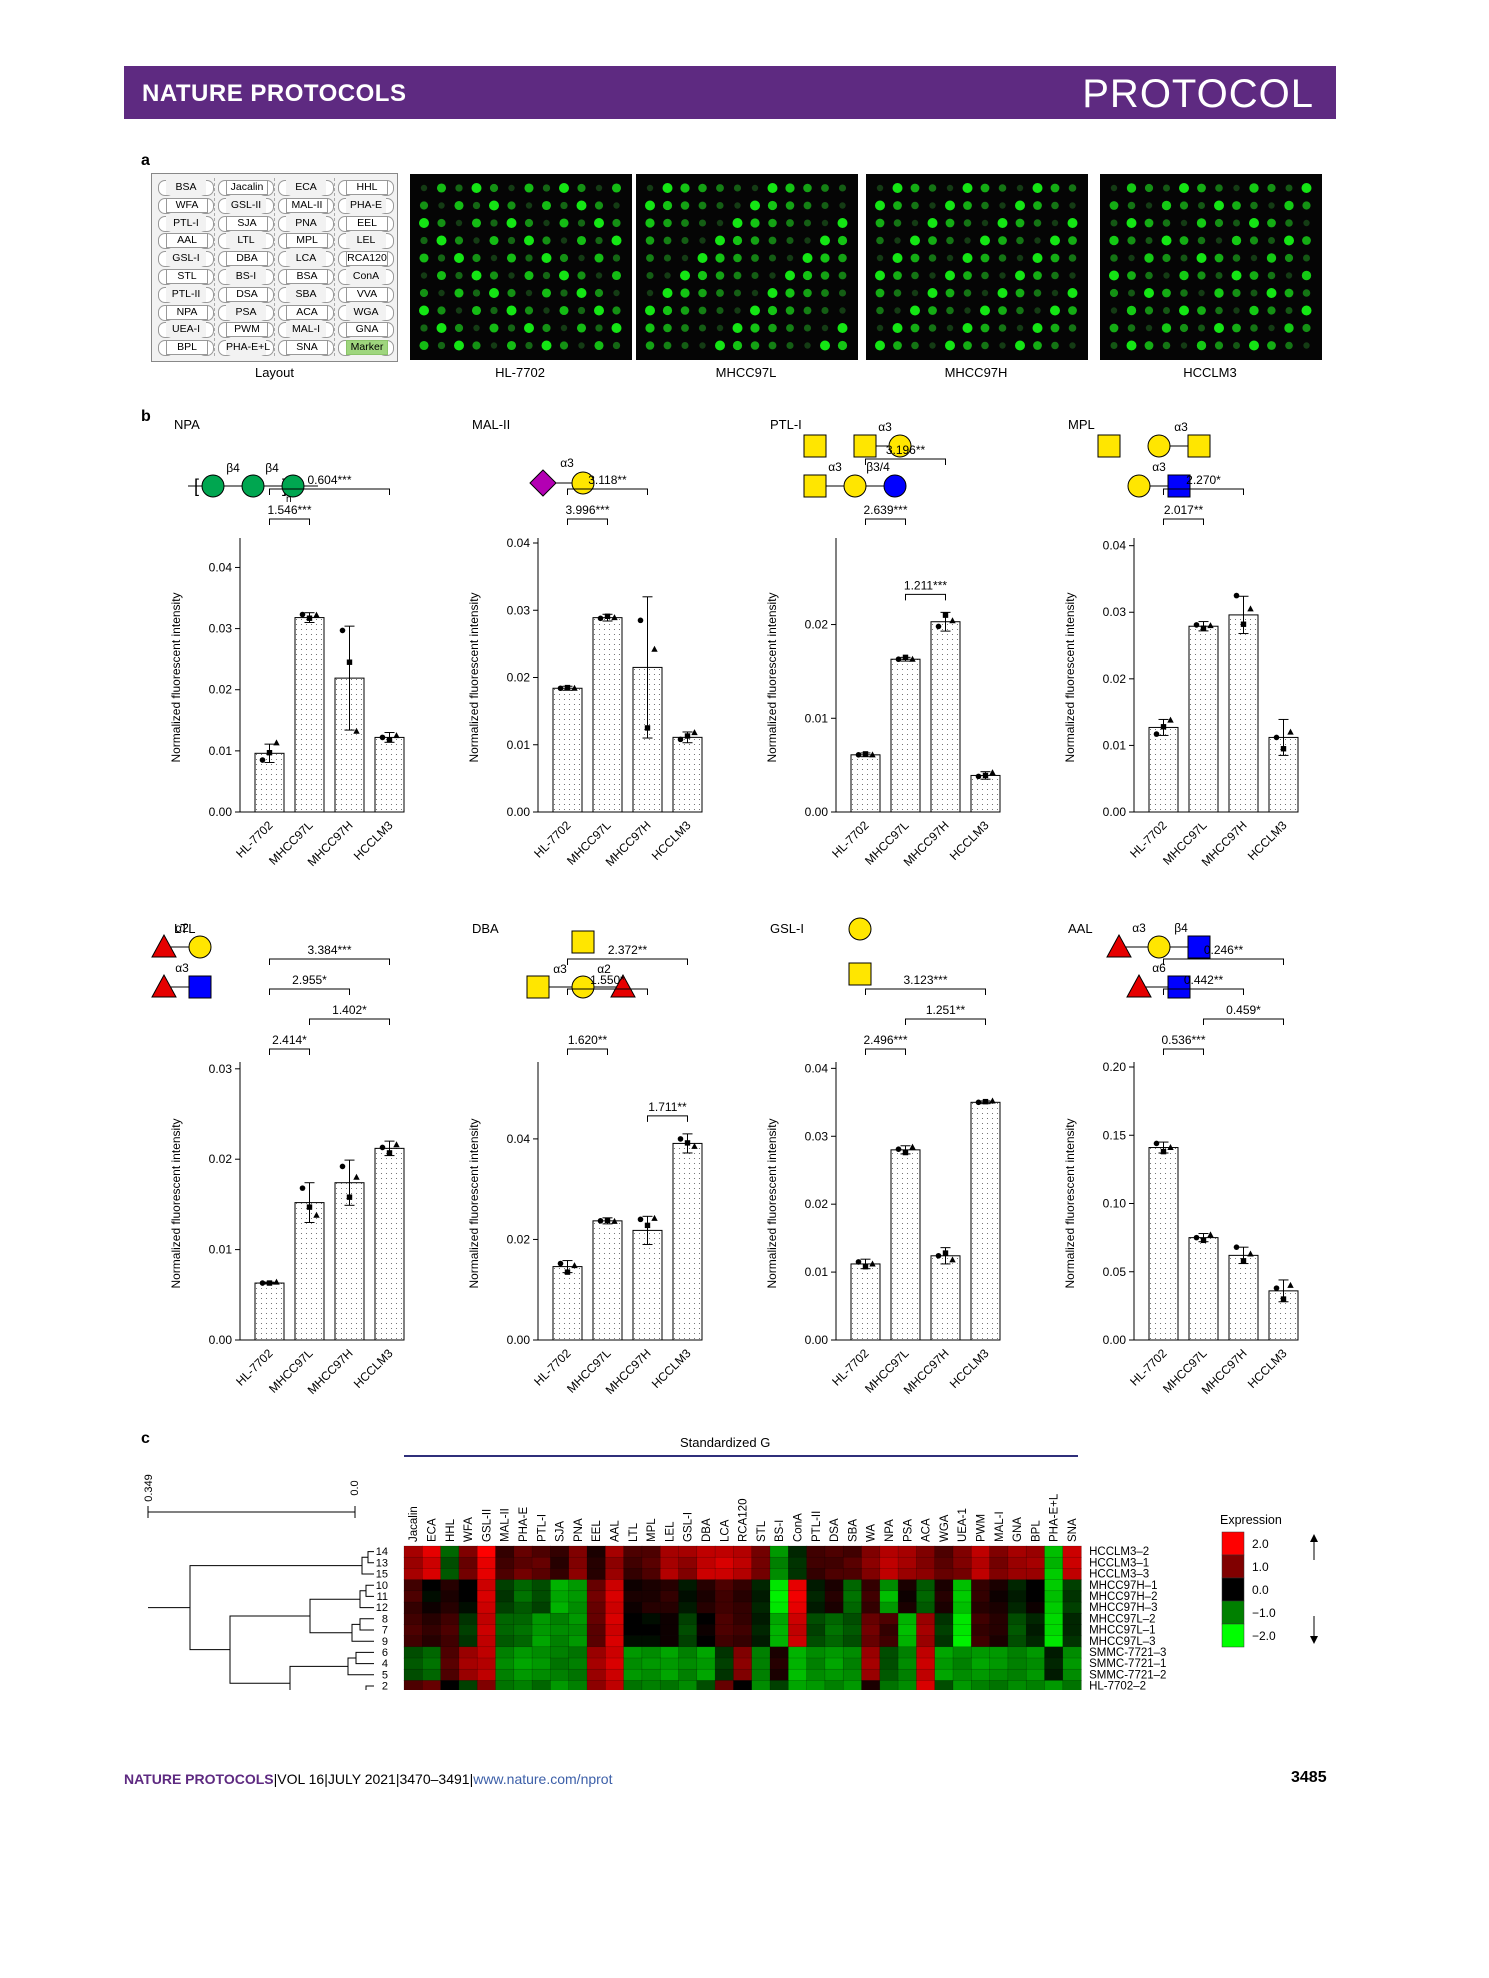 Image resolution: width=1489 pixels, height=1978 pixels. I want to click on heatmap-column-label: NPA, so click(890, 1530).